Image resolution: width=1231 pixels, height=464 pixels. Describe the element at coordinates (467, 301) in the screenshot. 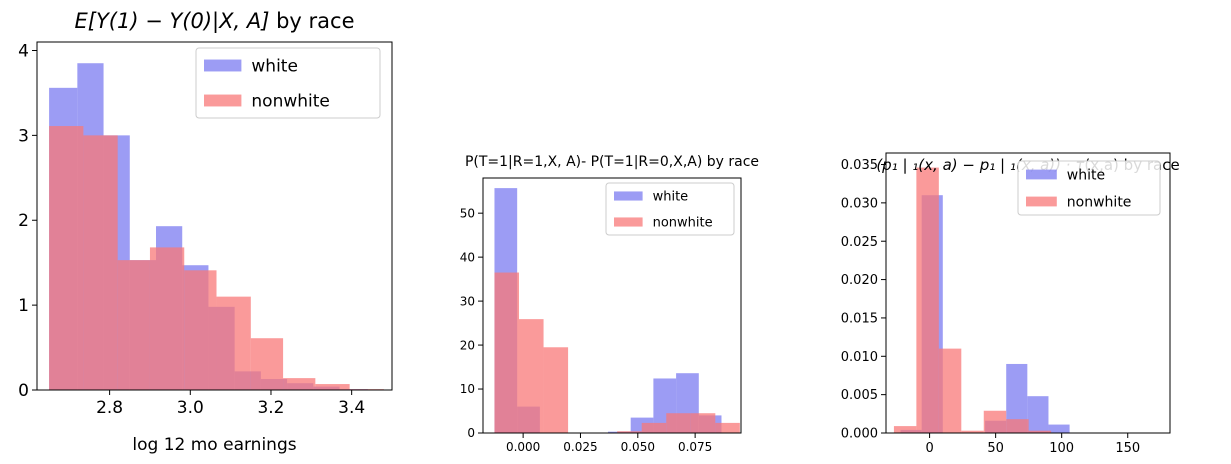

I see `y-tick-label: 30` at that location.